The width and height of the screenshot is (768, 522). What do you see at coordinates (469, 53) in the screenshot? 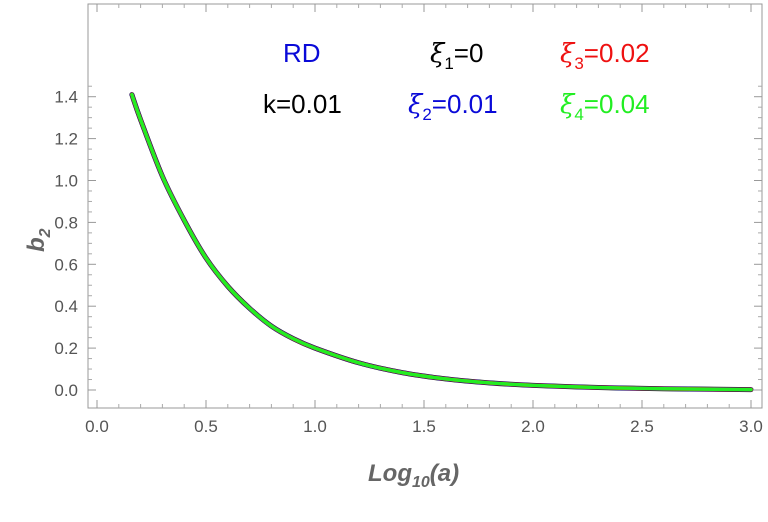
I see `xi1-value: =0` at bounding box center [469, 53].